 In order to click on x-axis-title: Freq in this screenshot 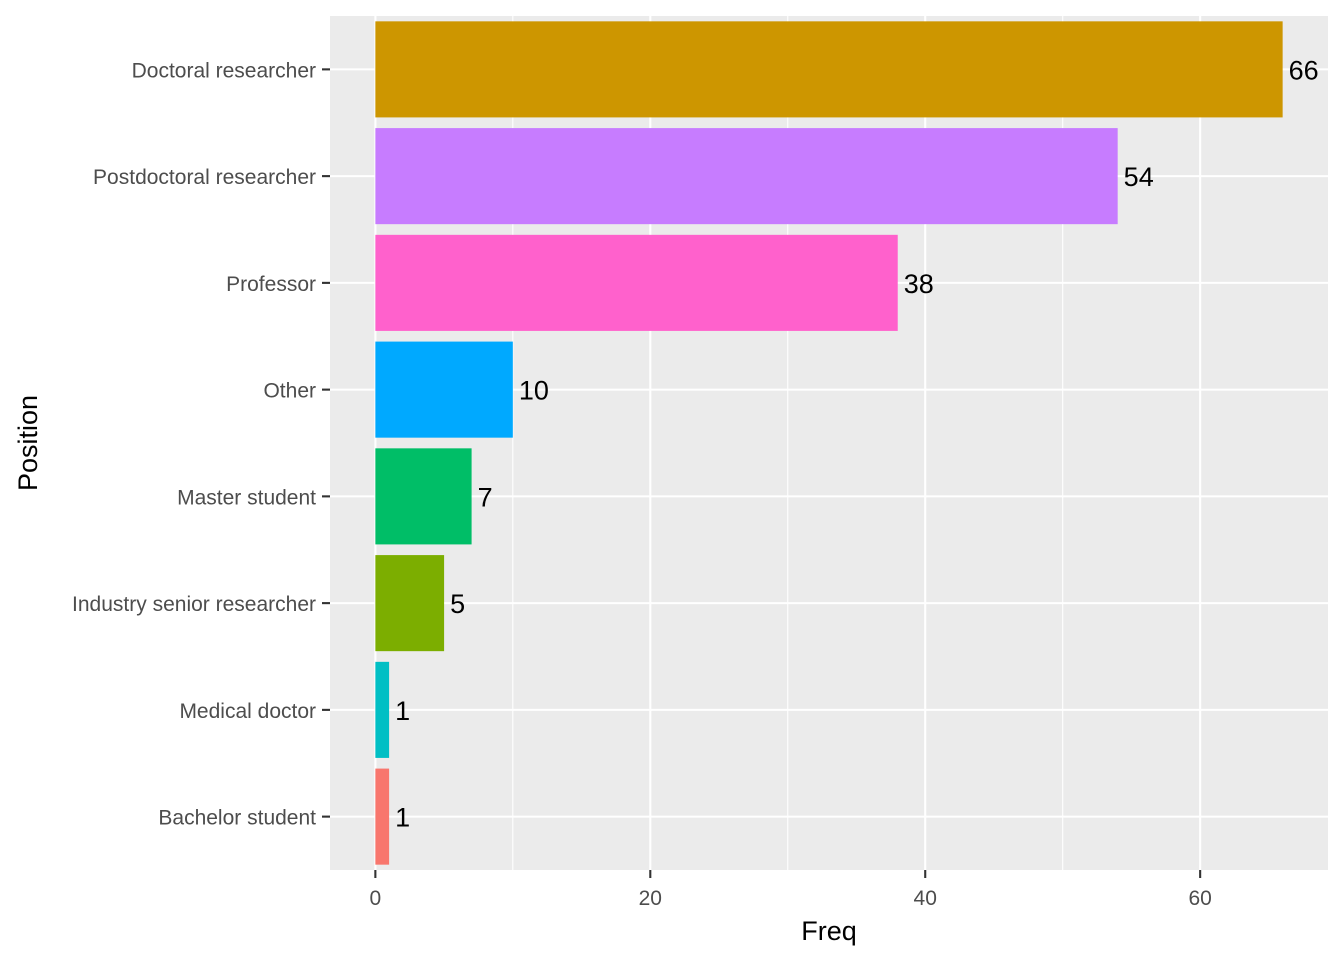, I will do `click(829, 931)`.